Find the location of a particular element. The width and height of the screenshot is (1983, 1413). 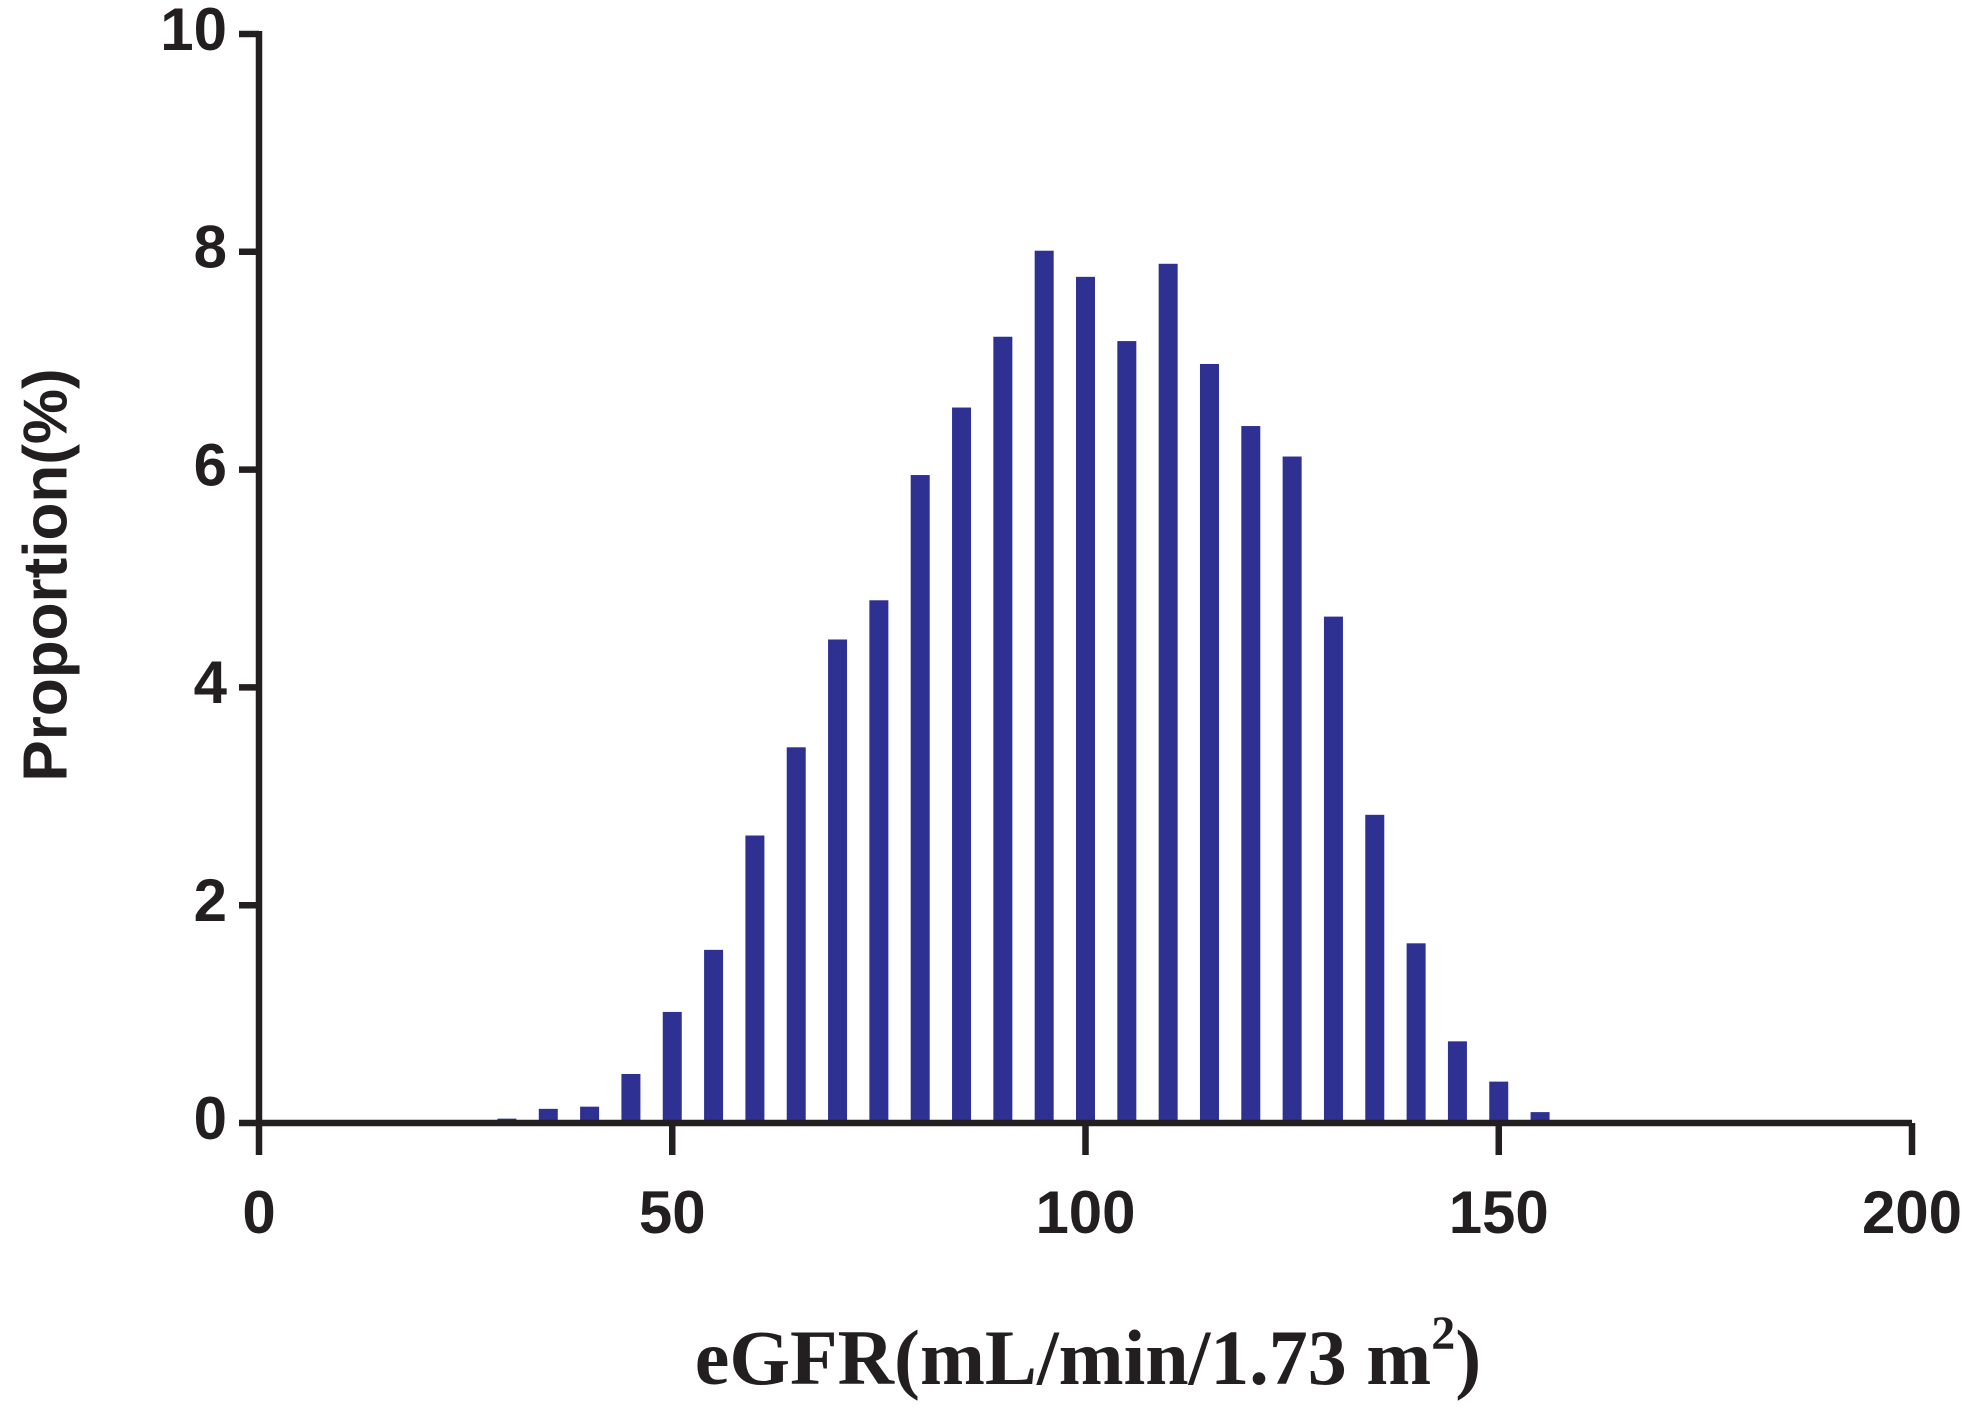

x-axis-label: eGFR(mL/min/1.73 m2) is located at coordinates (1088, 1354).